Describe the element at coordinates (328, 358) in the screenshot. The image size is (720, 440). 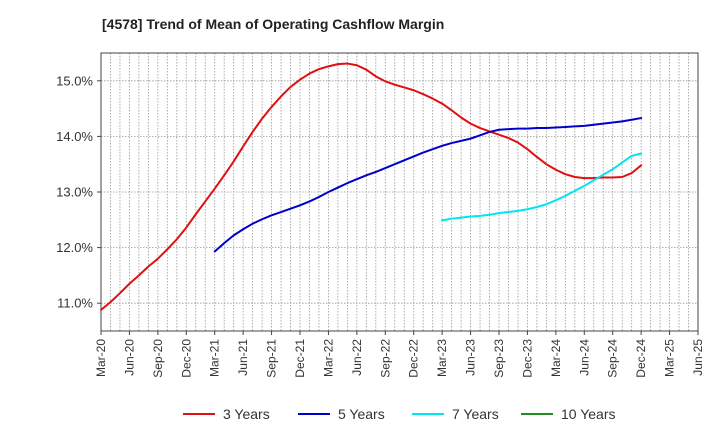
I see `x-tick-label: Mar-22` at that location.